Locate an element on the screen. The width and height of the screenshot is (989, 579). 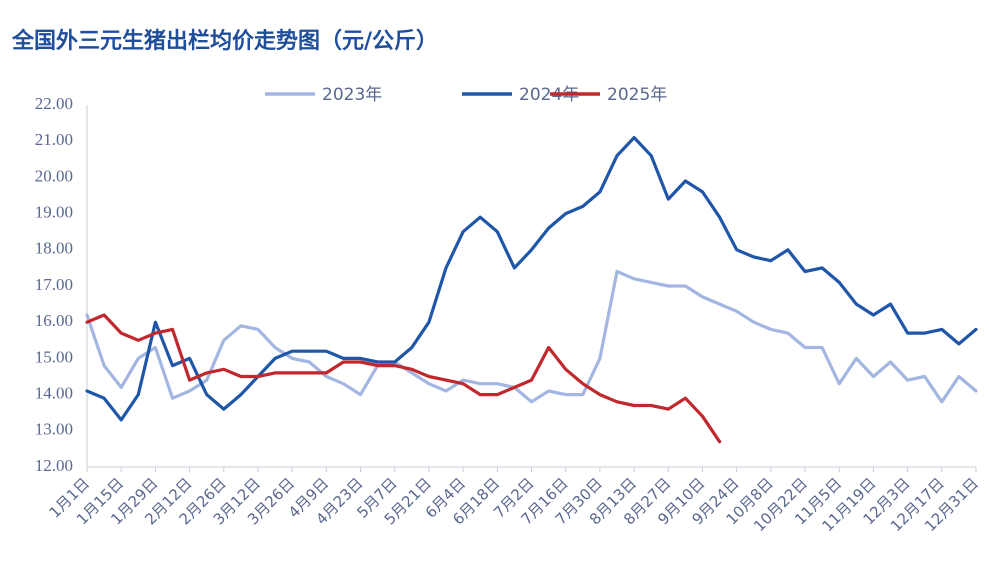
y-tick-label: 17.00 is located at coordinates (54, 284).